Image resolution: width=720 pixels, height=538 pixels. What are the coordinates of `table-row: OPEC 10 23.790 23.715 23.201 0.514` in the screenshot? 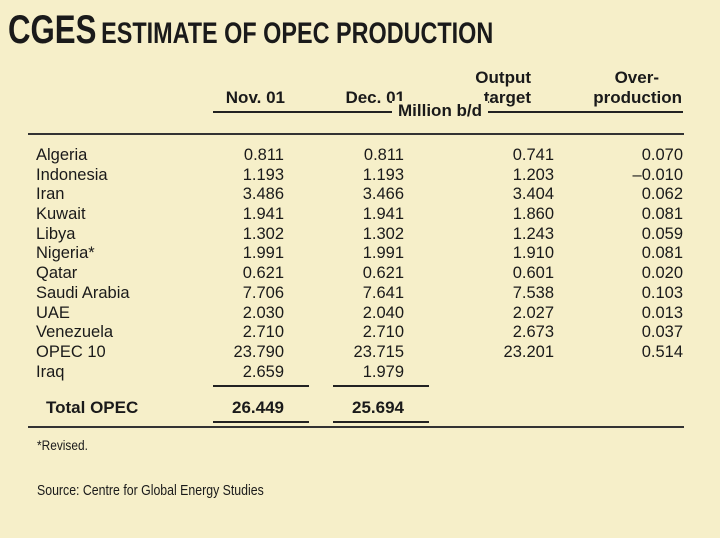 It's located at (360, 353).